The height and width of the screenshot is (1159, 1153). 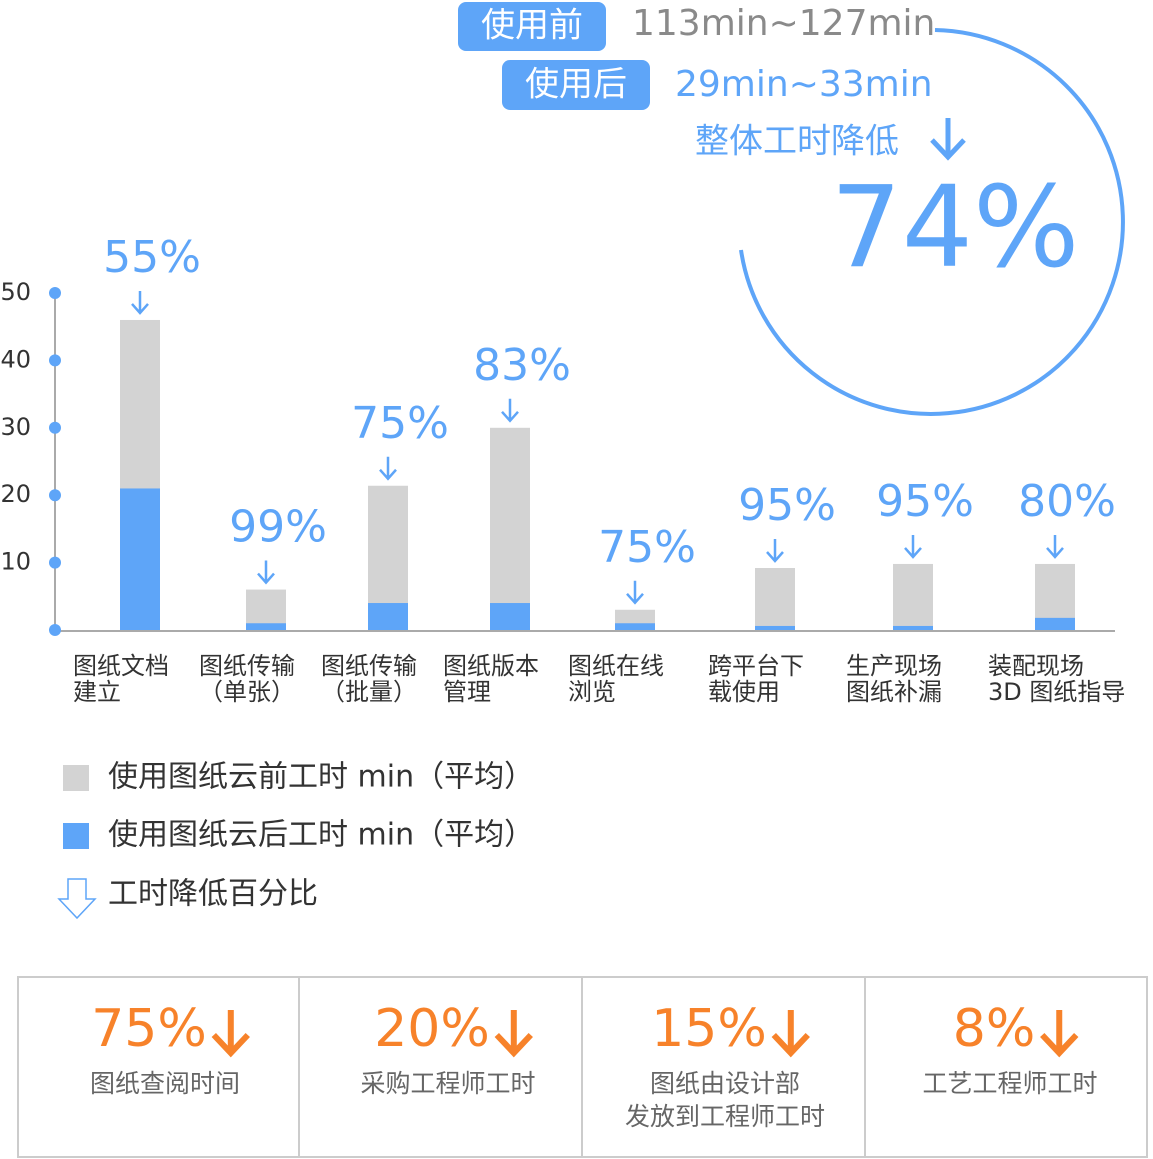 I want to click on legend-label: 工时降低百分比, so click(x=213, y=894).